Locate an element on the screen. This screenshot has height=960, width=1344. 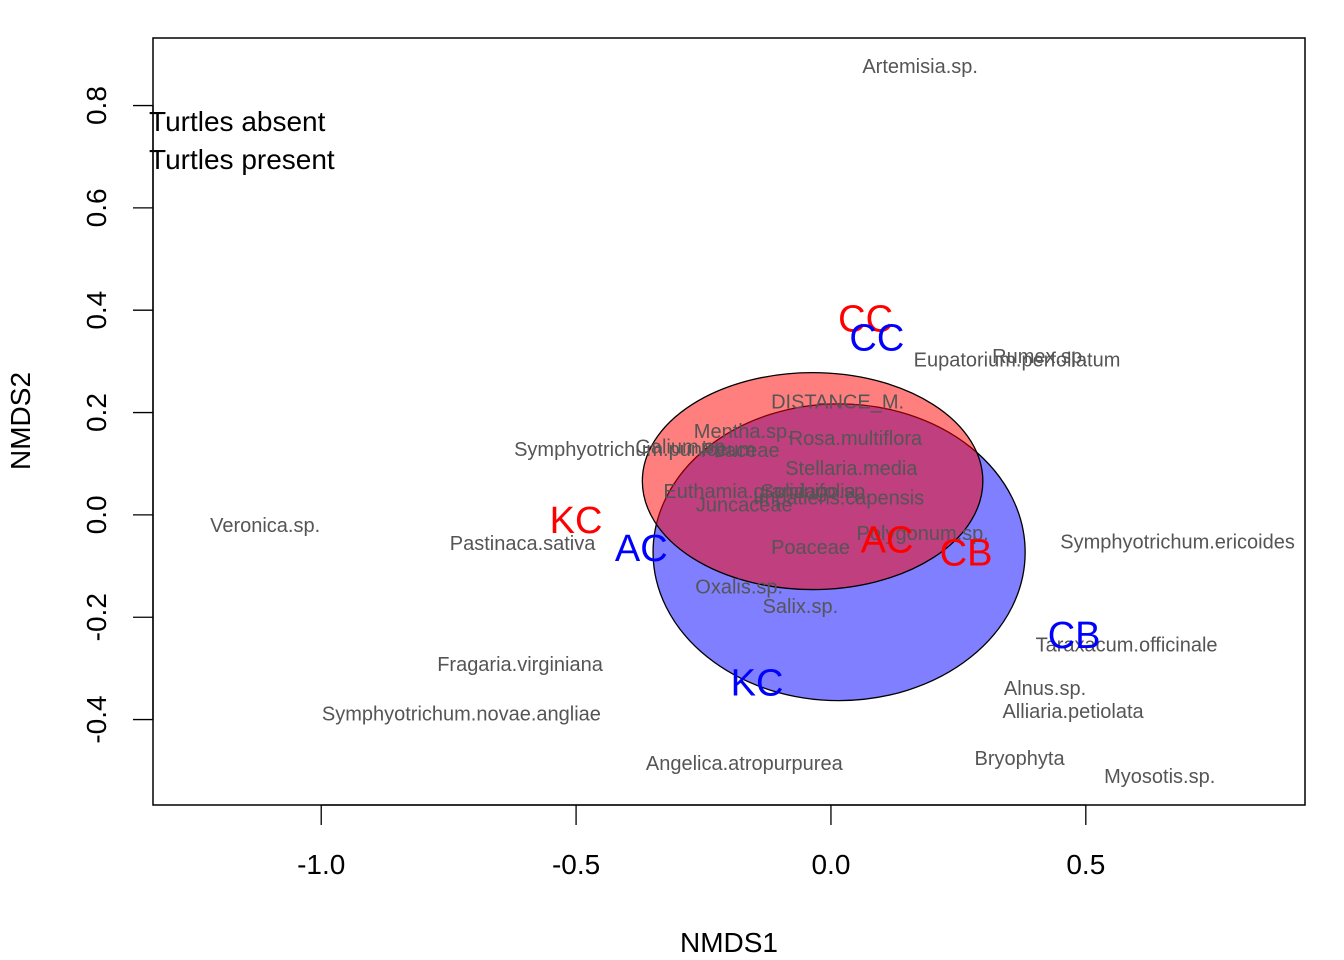
species-label: Alnus.sp. is located at coordinates (1045, 689).